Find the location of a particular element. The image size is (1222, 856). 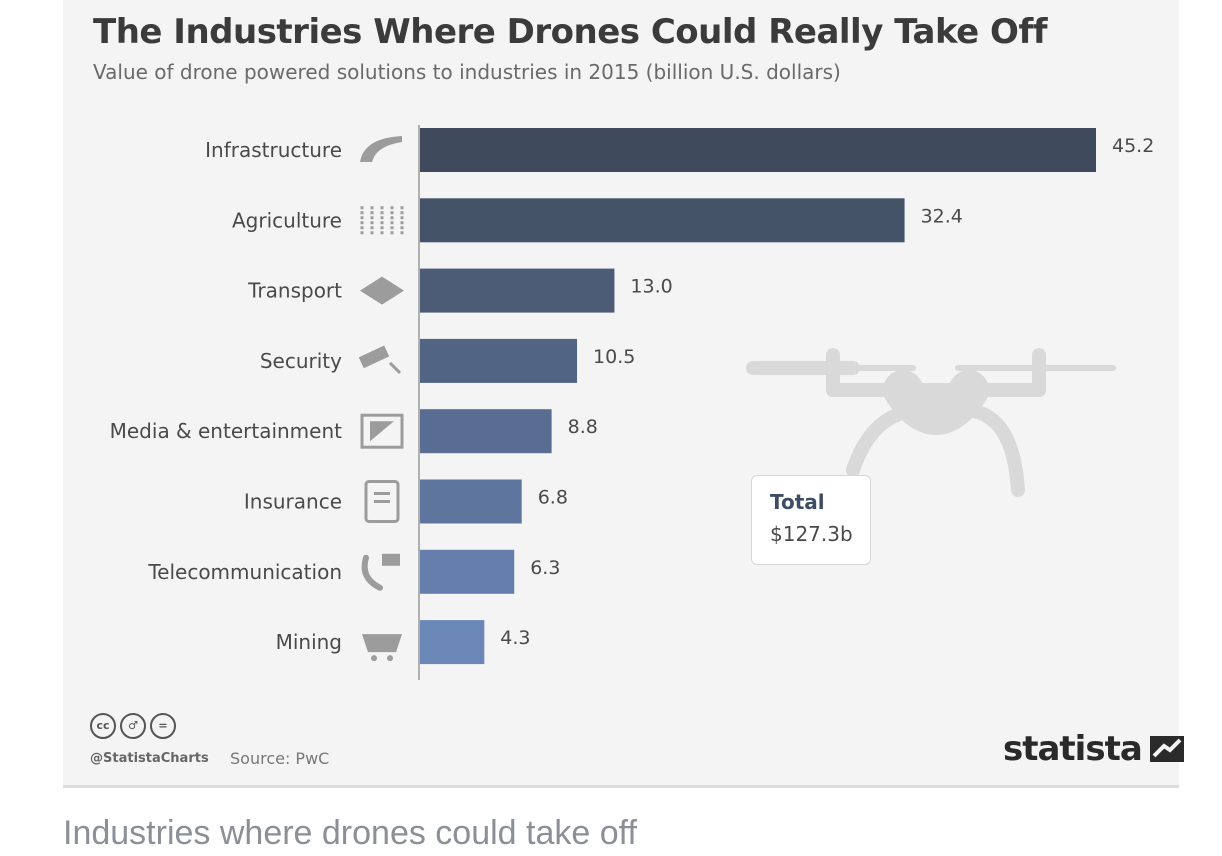

bar-row: Insurance 6.8 is located at coordinates (406, 501).